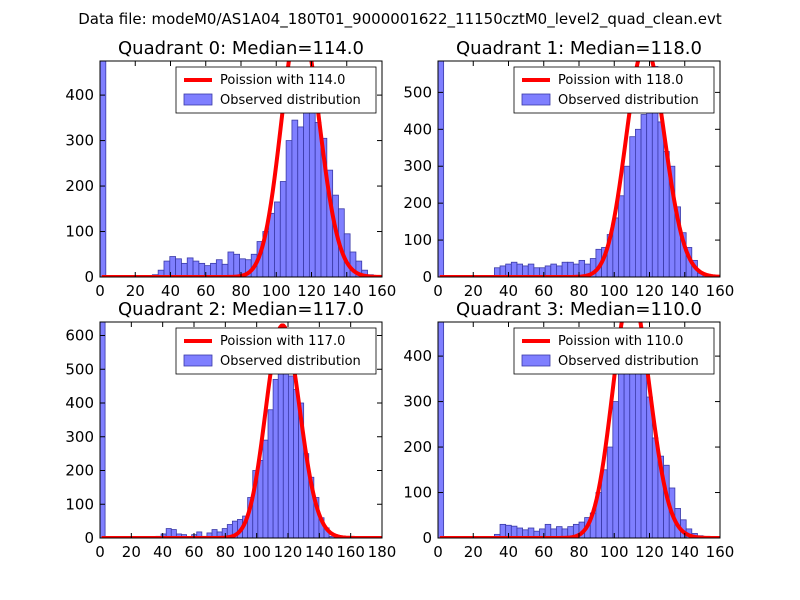 The image size is (800, 600). Describe the element at coordinates (79, 336) in the screenshot. I see `y-tick-label: 600` at that location.